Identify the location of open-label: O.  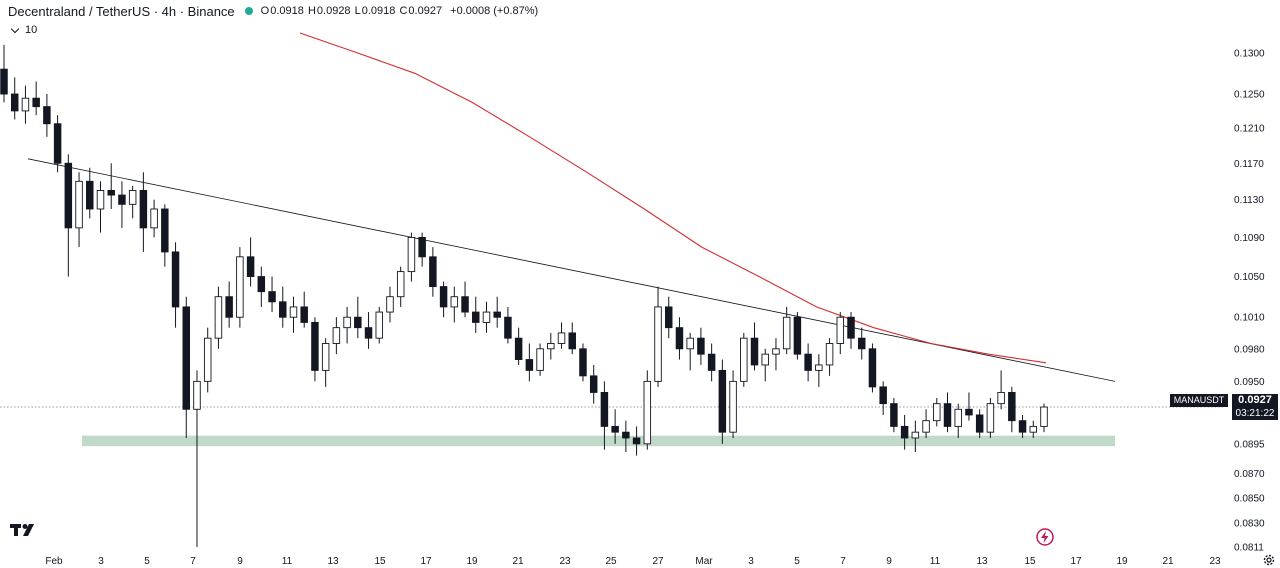
(265, 11).